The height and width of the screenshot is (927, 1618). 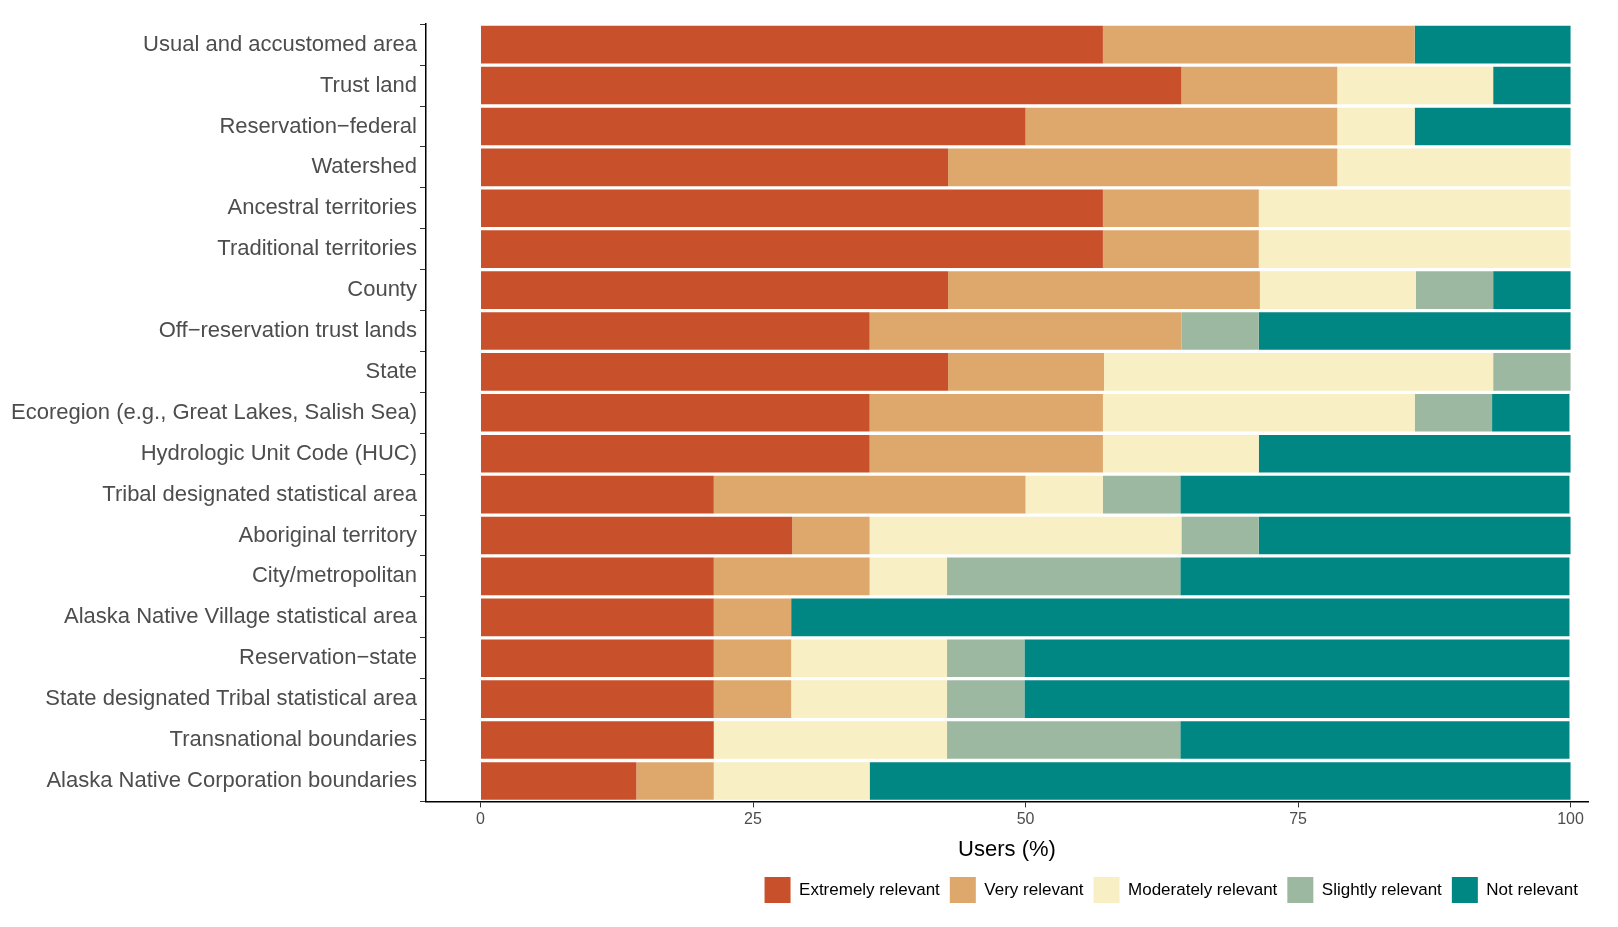 I want to click on x-tick-label: 50, so click(x=1025, y=819).